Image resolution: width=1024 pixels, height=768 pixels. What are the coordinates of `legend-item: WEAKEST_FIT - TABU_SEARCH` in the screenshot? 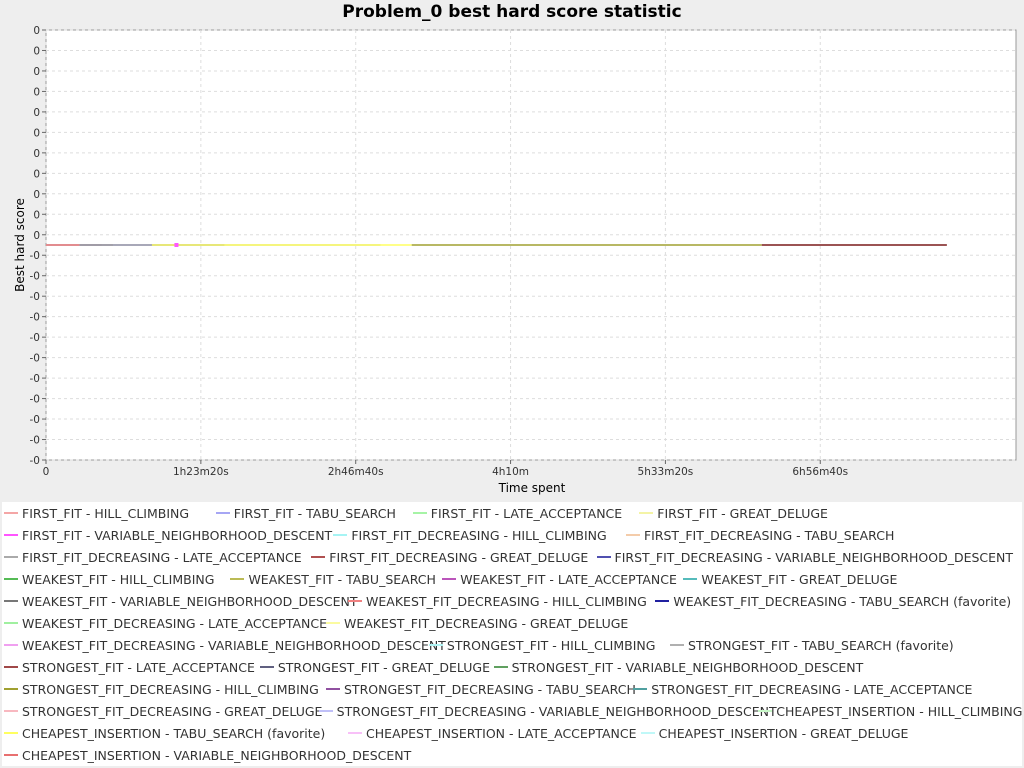 It's located at (333, 579).